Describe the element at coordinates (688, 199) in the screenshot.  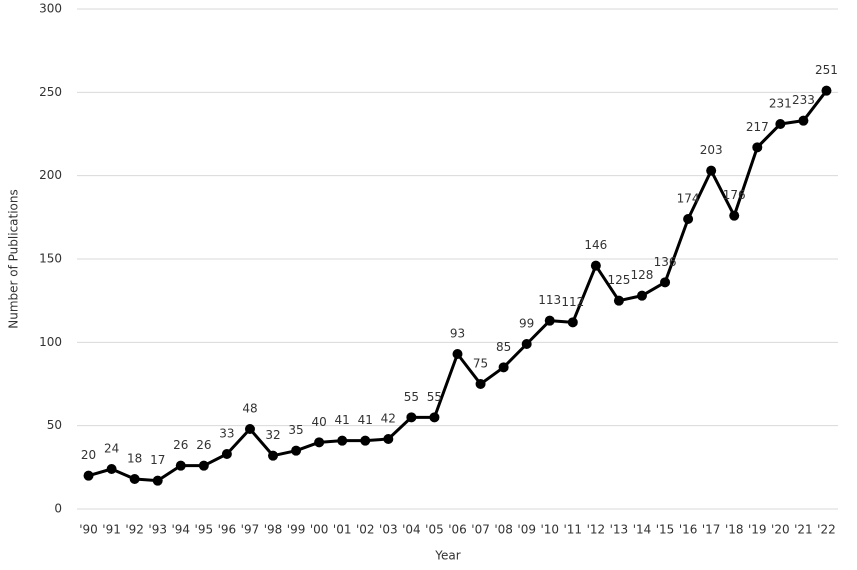
I see `value-label: 174` at that location.